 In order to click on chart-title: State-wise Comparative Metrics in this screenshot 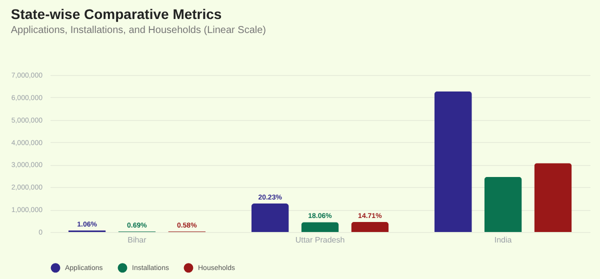, I will do `click(116, 14)`.